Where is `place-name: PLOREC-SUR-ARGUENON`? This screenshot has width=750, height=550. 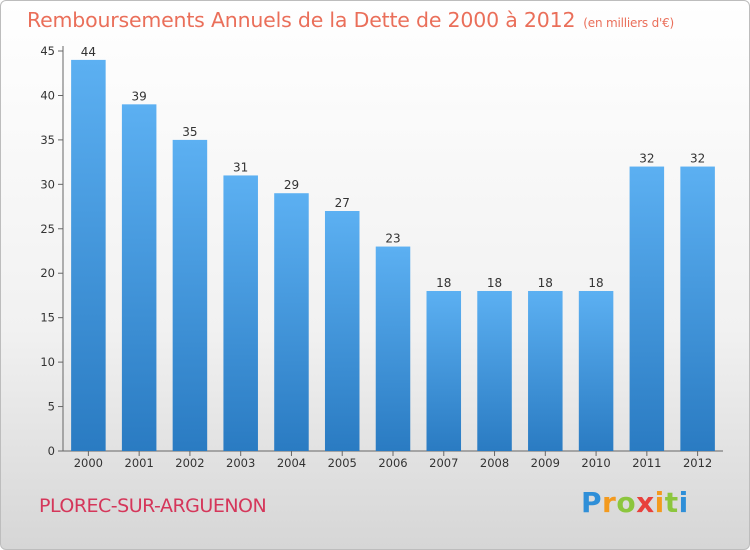 place-name: PLOREC-SUR-ARGUENON is located at coordinates (153, 506).